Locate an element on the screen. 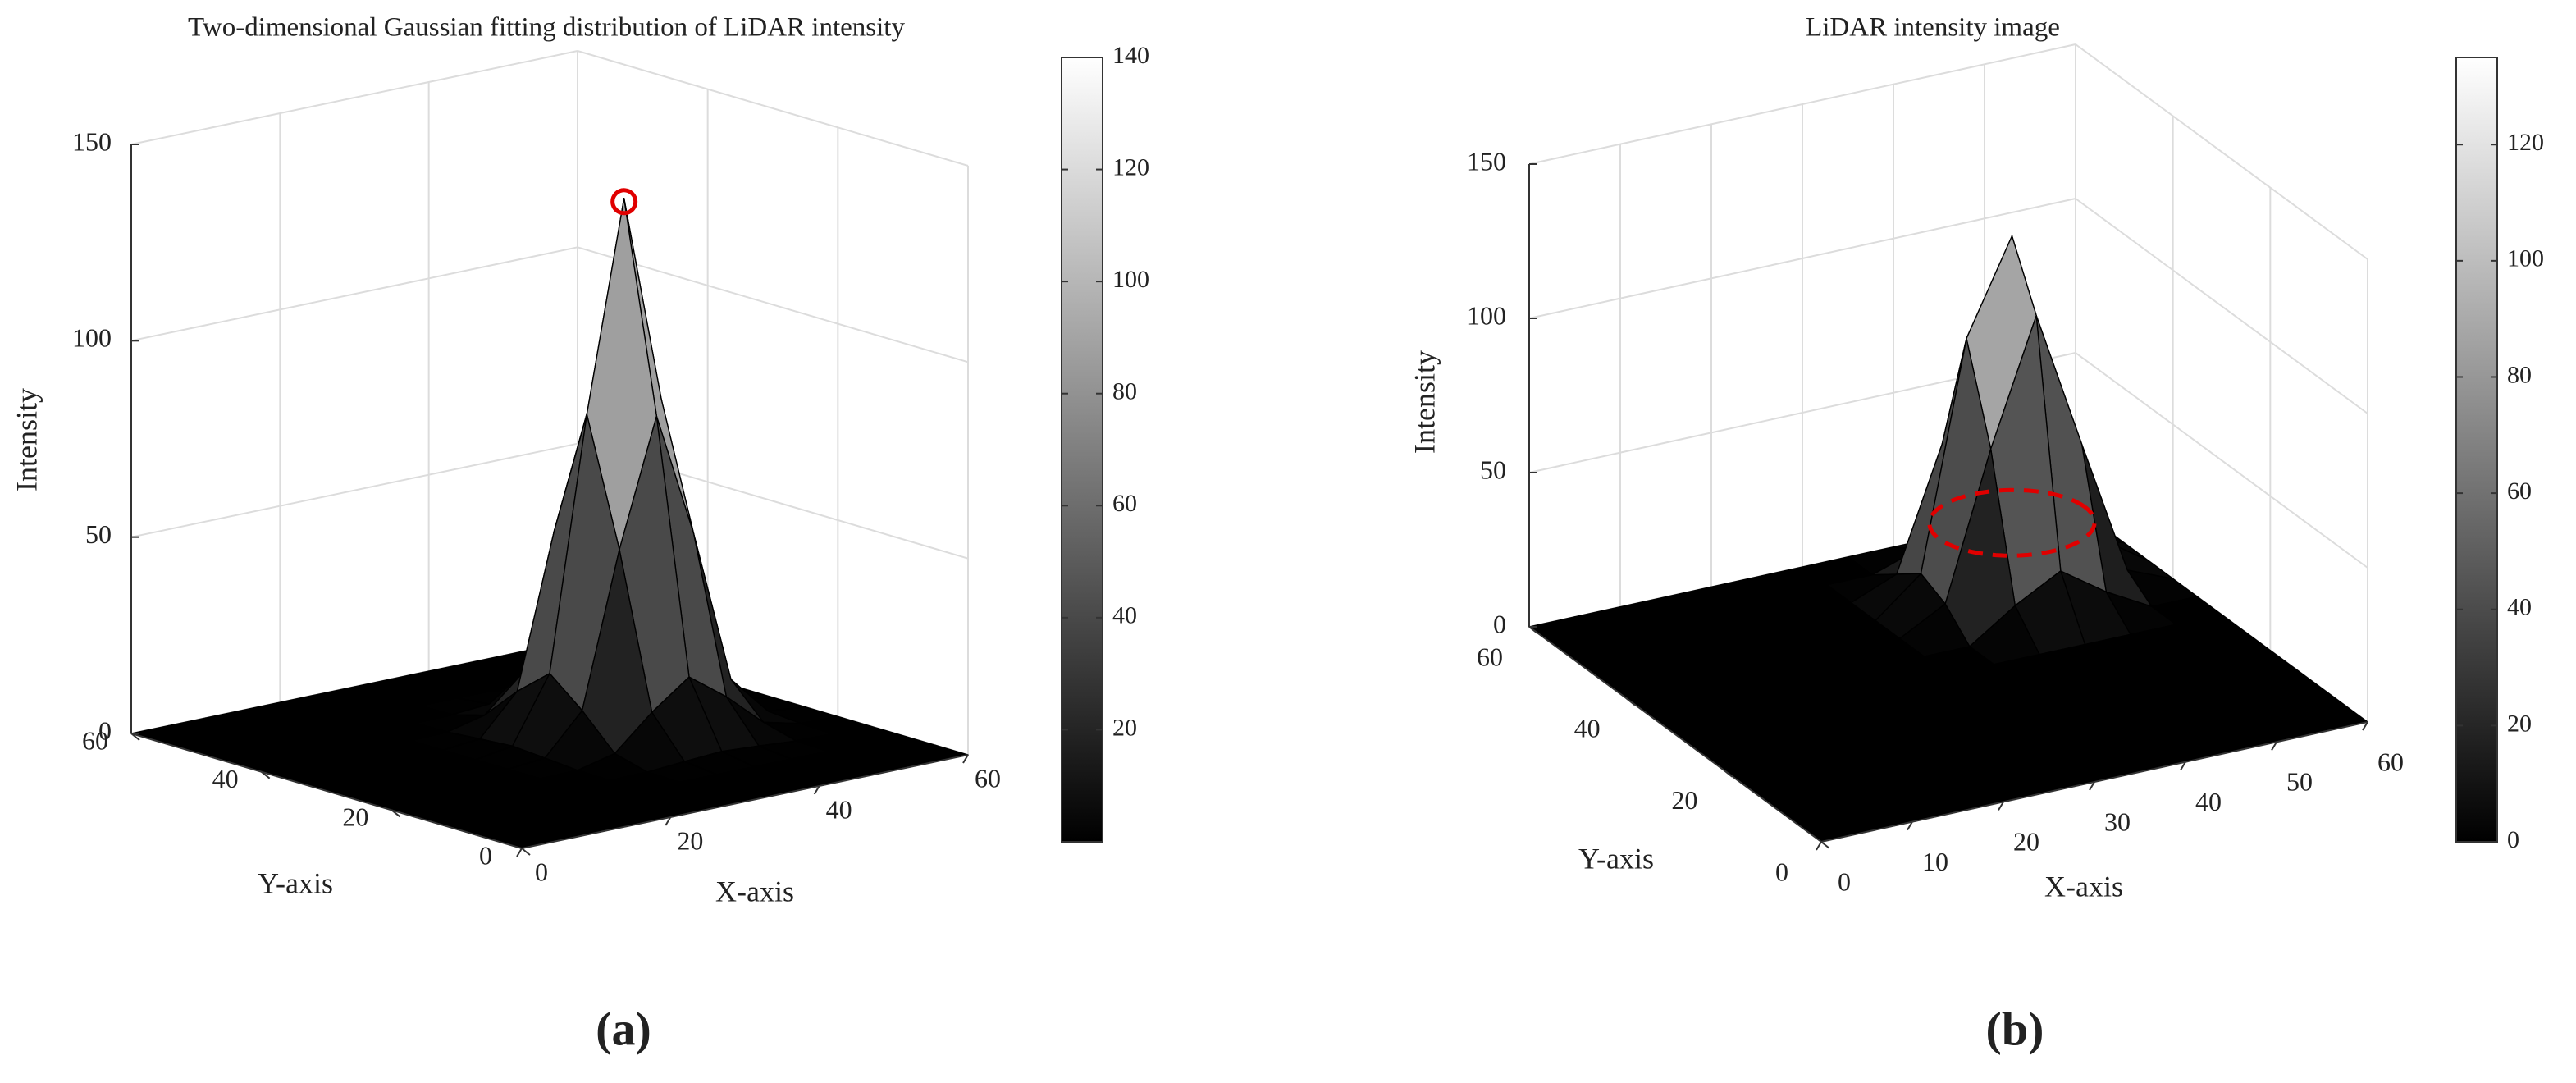 The height and width of the screenshot is (1083, 2576). x-tick-label: 30 is located at coordinates (2117, 821).